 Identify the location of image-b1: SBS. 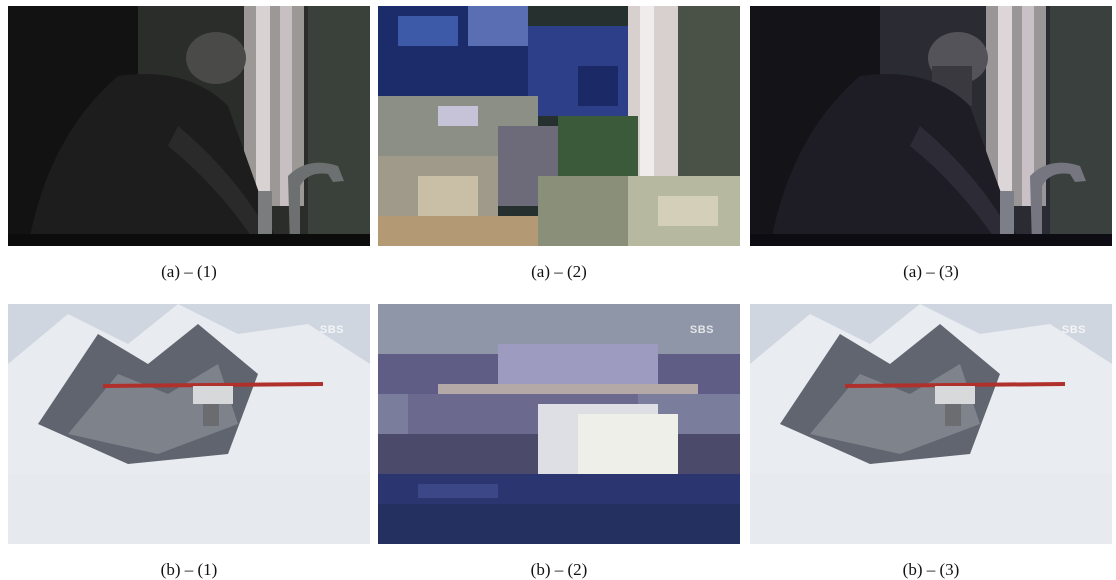
(189, 424).